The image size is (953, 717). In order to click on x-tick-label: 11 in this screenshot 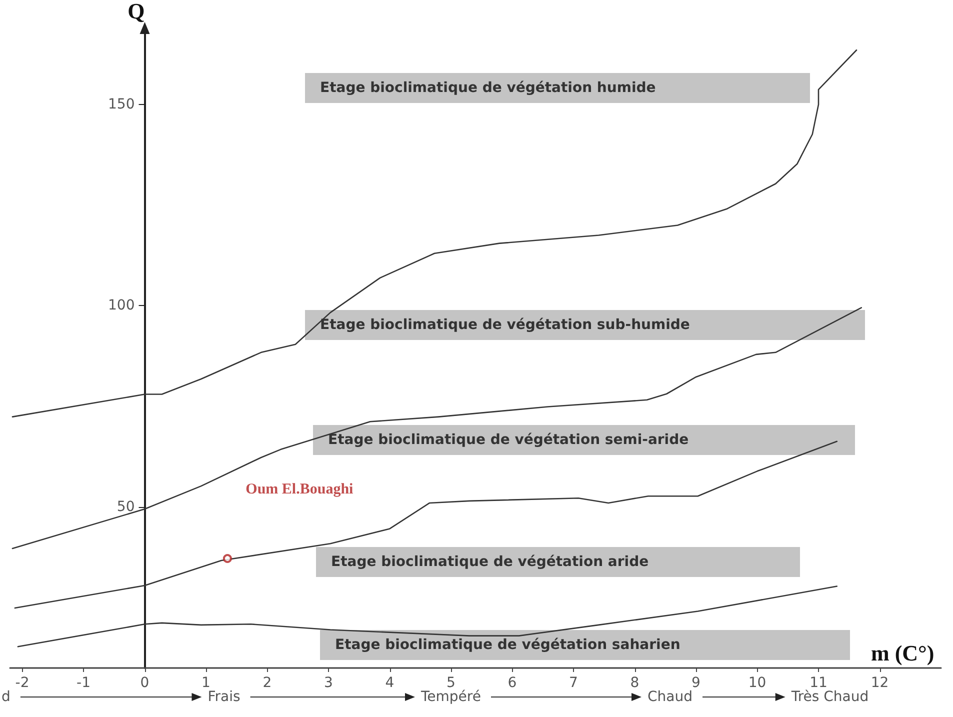, I will do `click(819, 683)`.